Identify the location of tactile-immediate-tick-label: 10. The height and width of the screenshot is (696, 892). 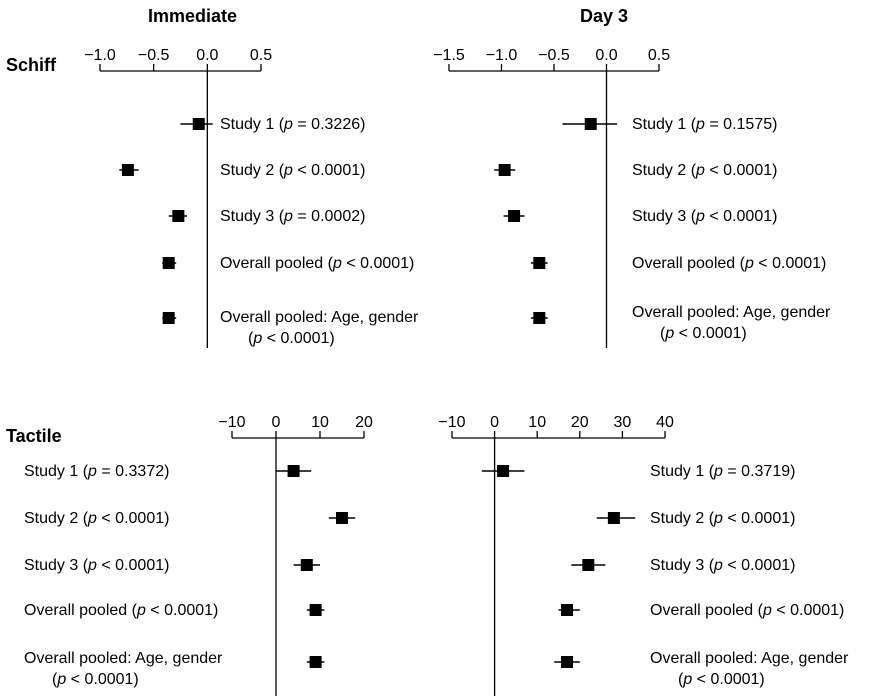
(320, 422).